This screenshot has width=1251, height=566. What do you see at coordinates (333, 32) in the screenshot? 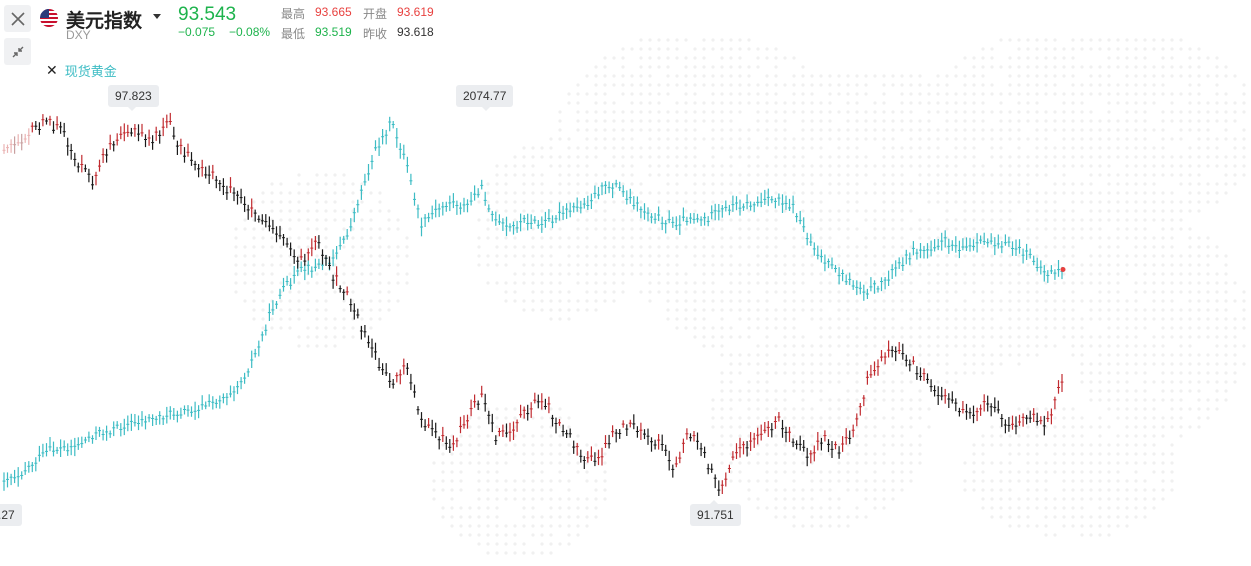
I see `low-value: 93.519` at bounding box center [333, 32].